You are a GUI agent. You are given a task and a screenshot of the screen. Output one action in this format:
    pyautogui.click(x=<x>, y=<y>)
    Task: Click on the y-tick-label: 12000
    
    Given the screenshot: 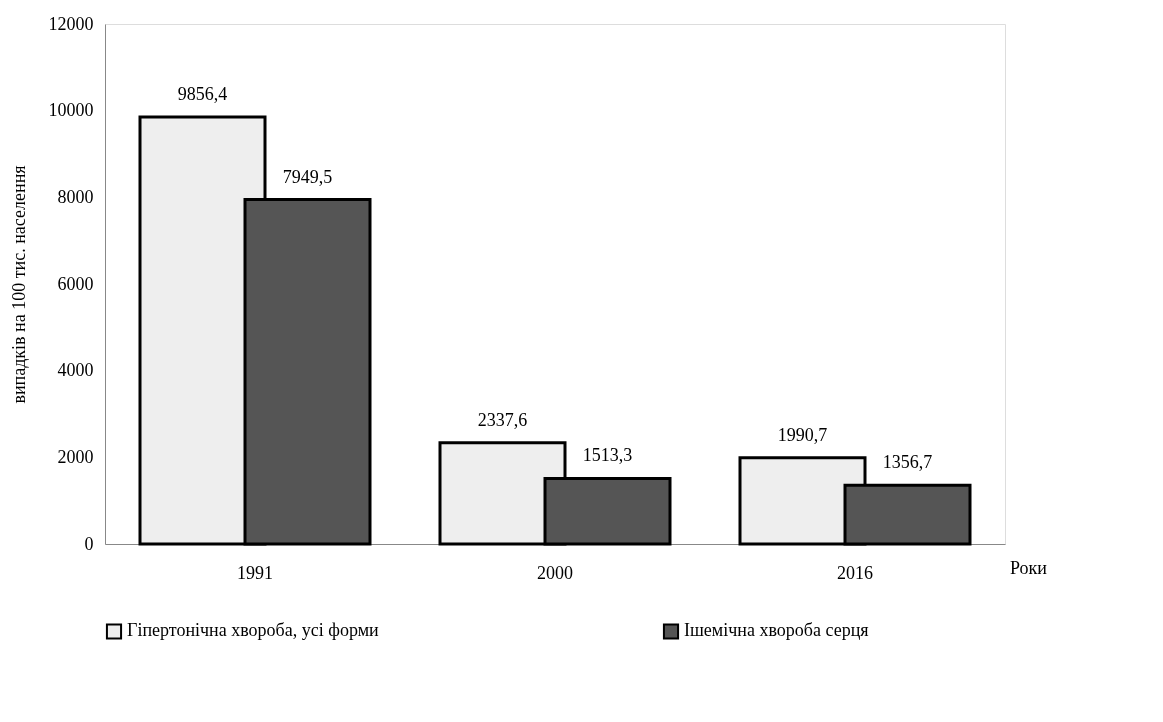 What is the action you would take?
    pyautogui.click(x=71, y=23)
    